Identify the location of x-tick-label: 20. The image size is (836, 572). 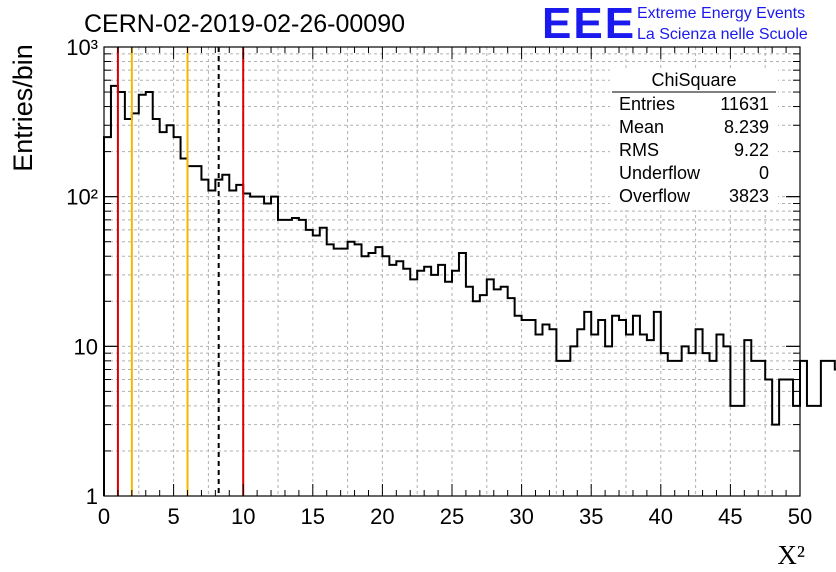
(382, 516).